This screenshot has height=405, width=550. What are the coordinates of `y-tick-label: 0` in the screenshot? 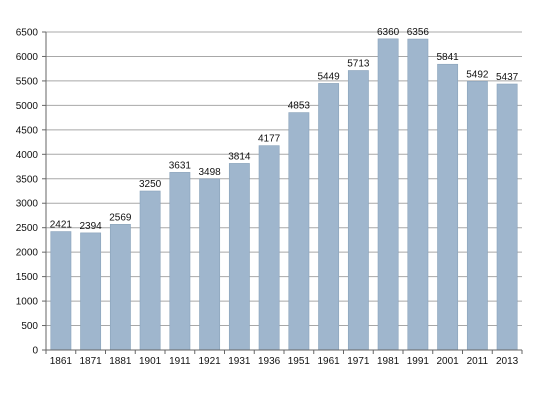 It's located at (35, 351).